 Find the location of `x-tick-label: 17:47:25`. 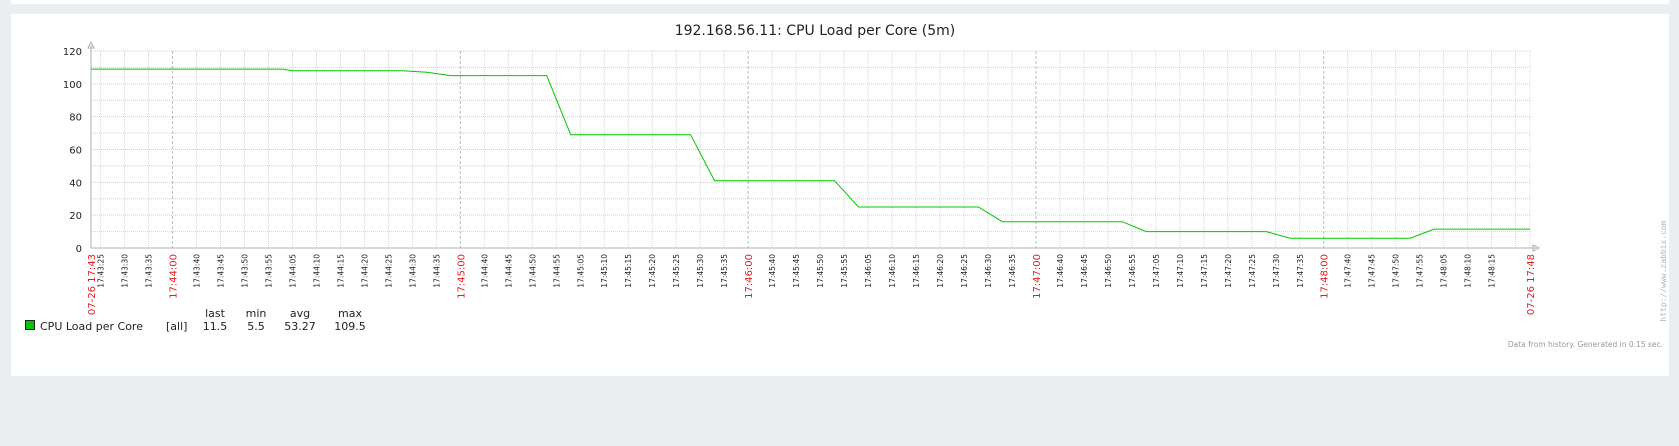

x-tick-label: 17:47:25 is located at coordinates (1252, 271).